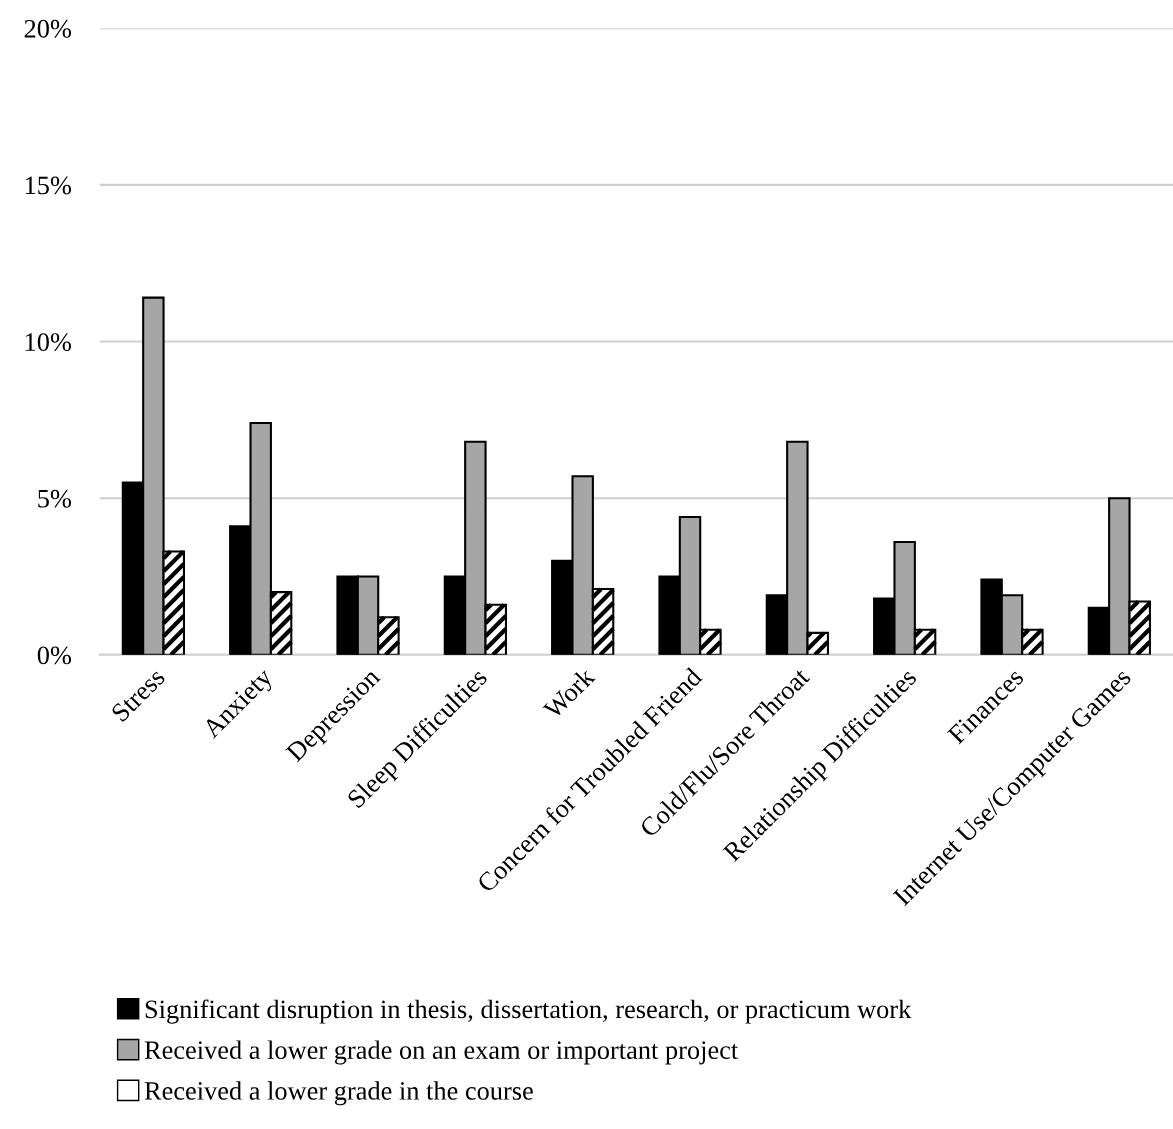 This screenshot has width=1173, height=1129. What do you see at coordinates (441, 1052) in the screenshot?
I see `legend-label: Received a lower grade on an exam or important project` at bounding box center [441, 1052].